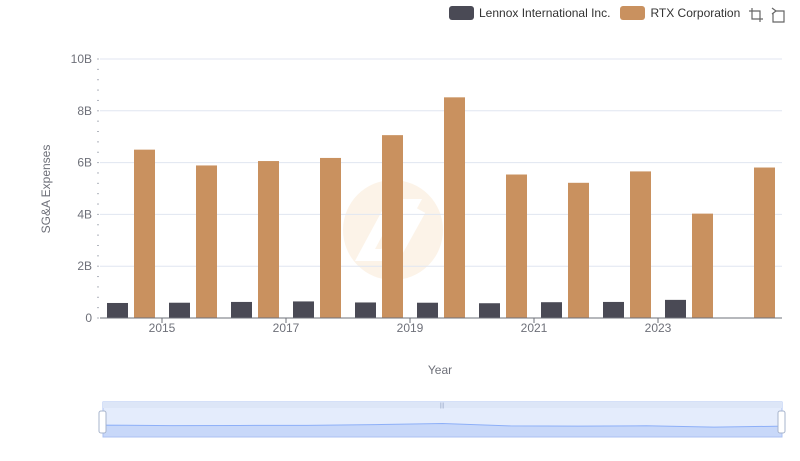 The width and height of the screenshot is (800, 461). I want to click on y-tick-label: 2B, so click(84, 266).